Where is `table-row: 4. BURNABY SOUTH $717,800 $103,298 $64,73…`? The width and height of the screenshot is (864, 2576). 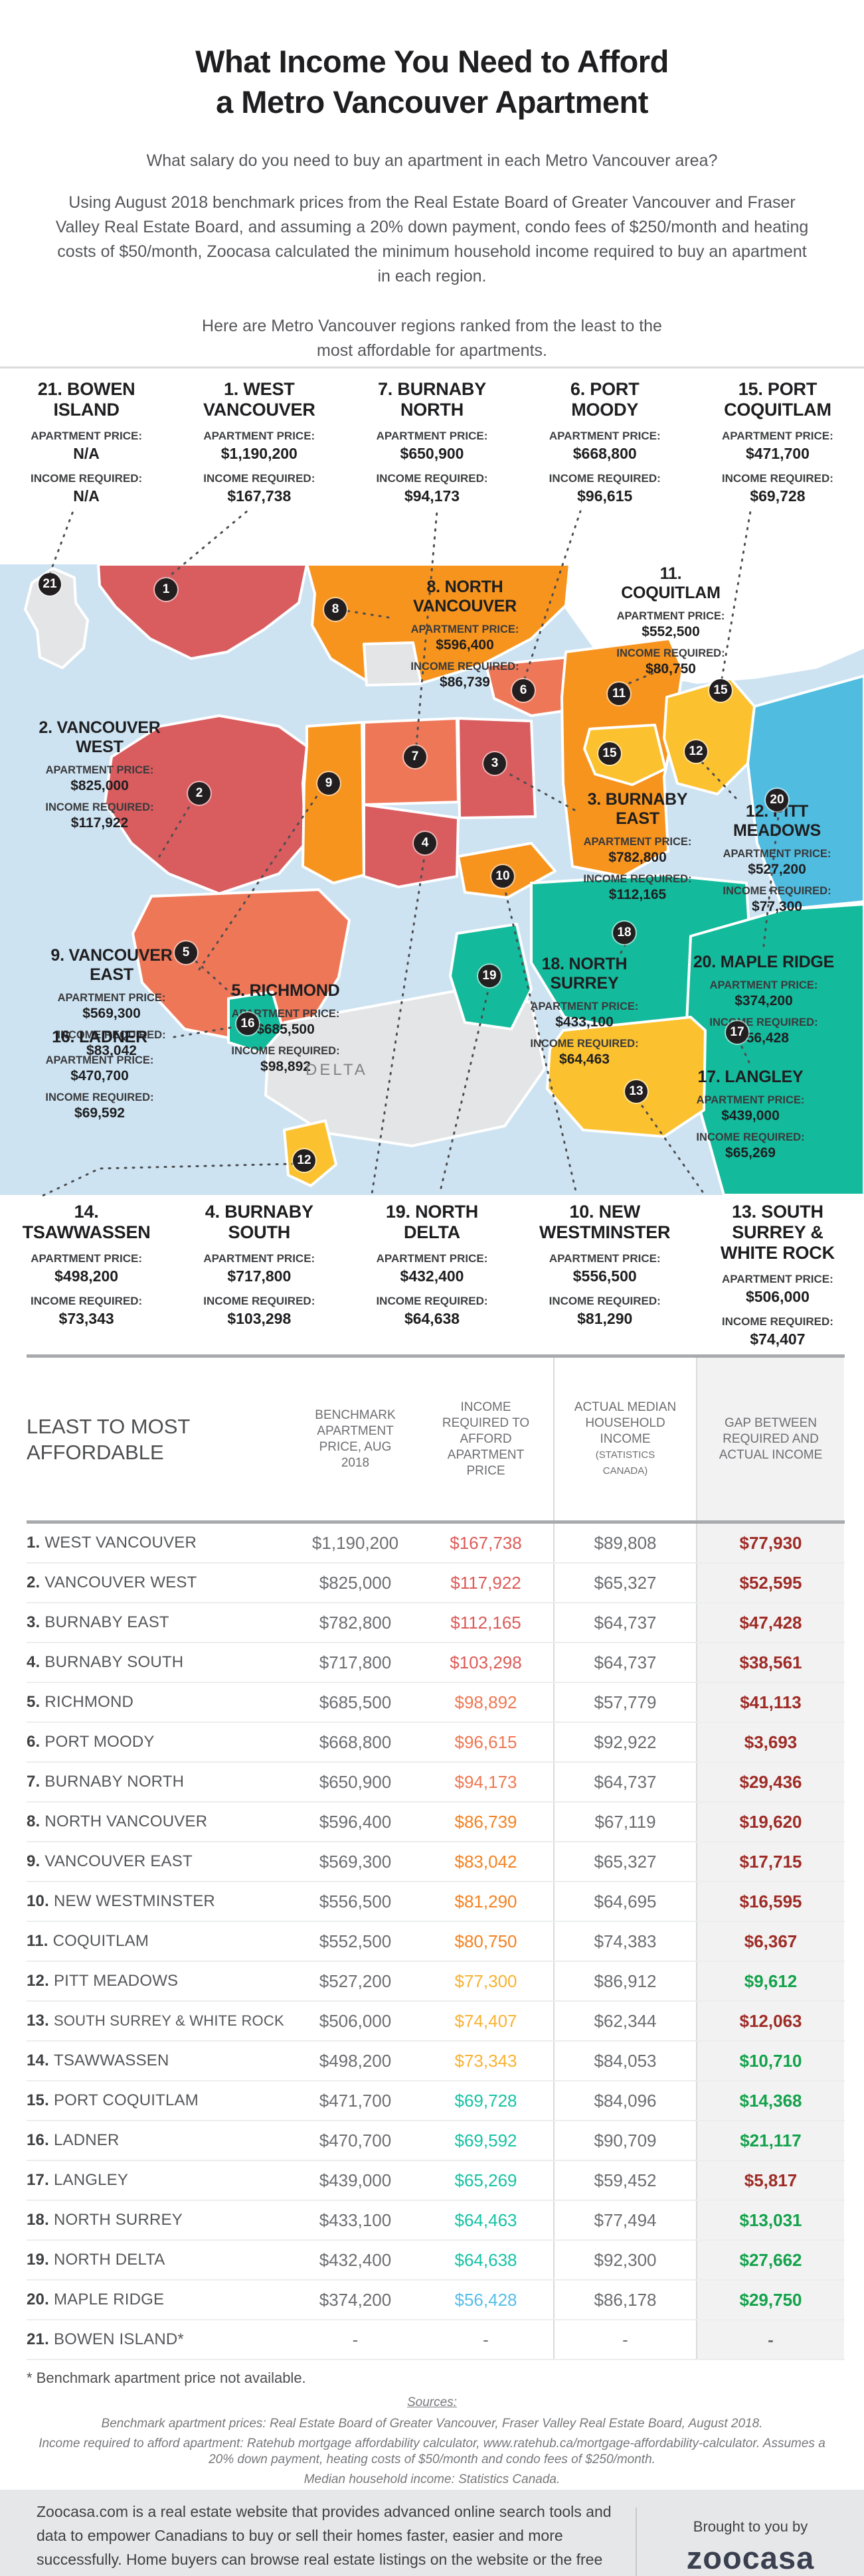
table-row: 4. BURNABY SOUTH $717,800 $103,298 $64,73… is located at coordinates (436, 1663).